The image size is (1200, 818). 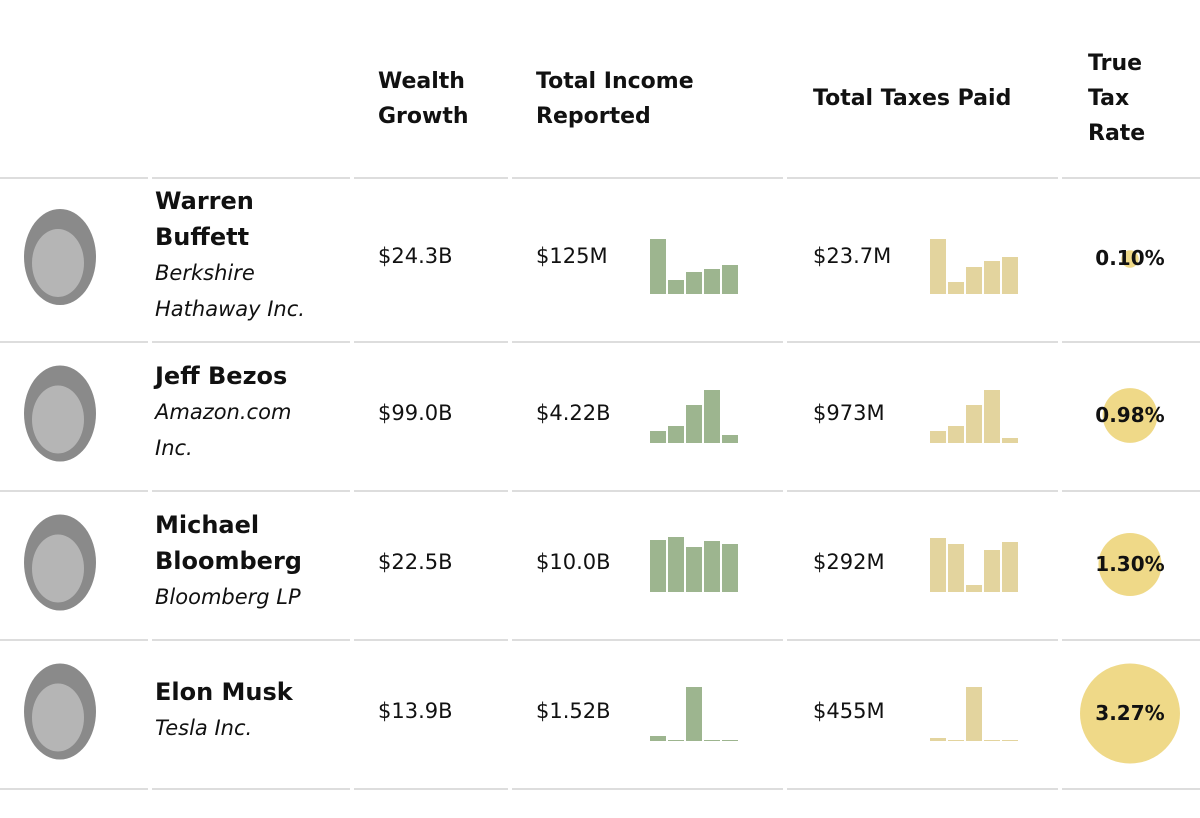 I want to click on column-header: True Tax Rate, so click(x=1117, y=98).